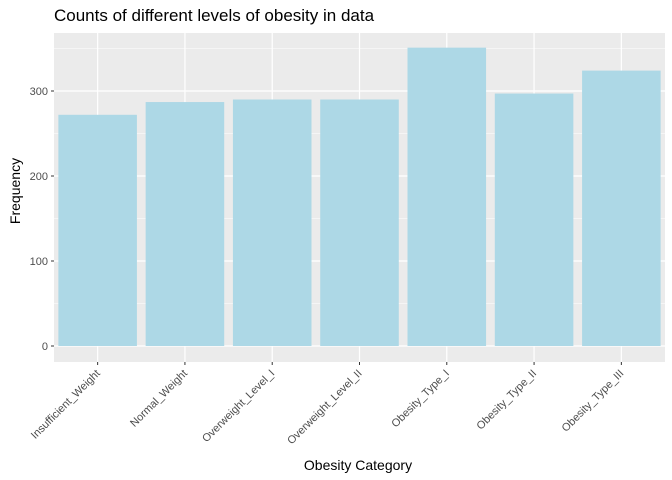 This screenshot has width=672, height=480. I want to click on x-tick-label: Obesity_Type_III, so click(593, 401).